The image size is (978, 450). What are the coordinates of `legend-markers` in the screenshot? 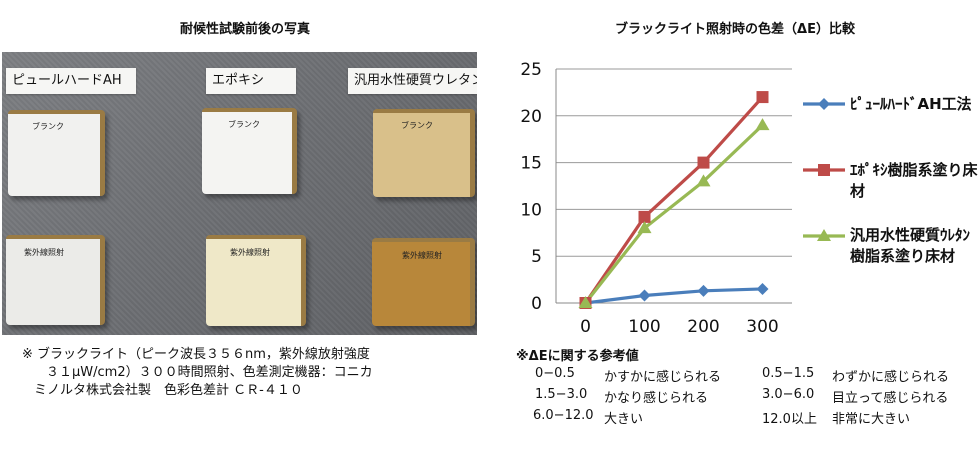 It's located at (824, 169).